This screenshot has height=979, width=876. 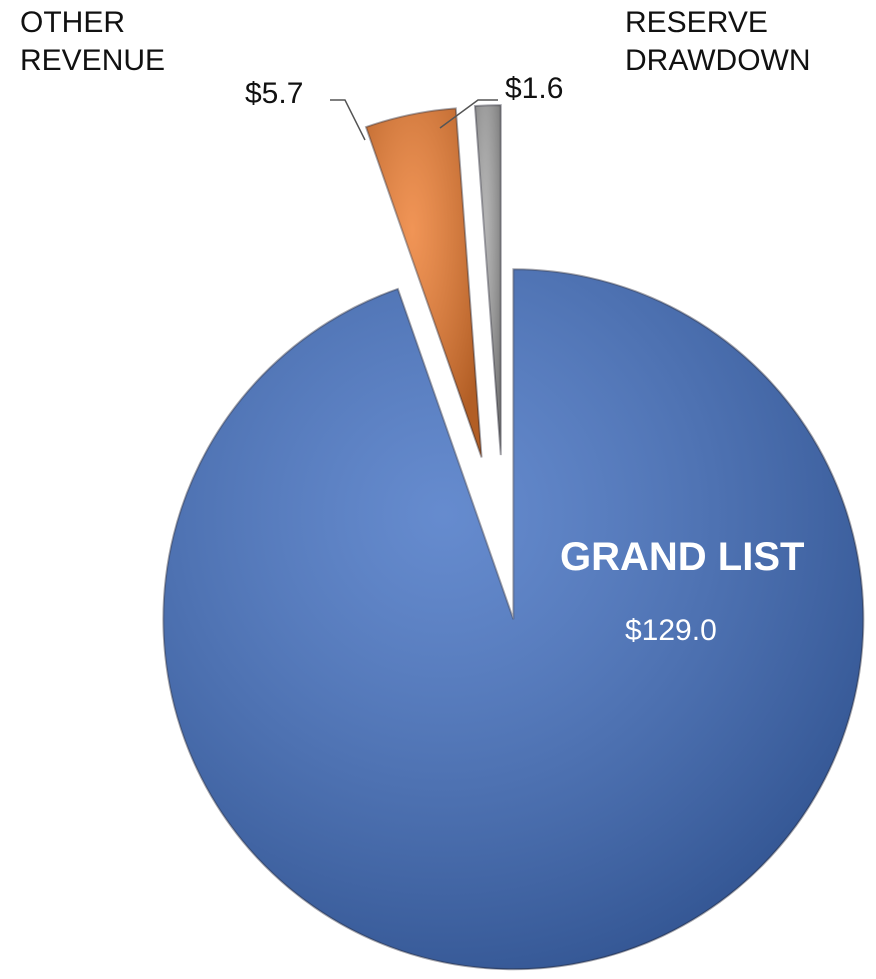 I want to click on value-label: $129.0, so click(x=671, y=630).